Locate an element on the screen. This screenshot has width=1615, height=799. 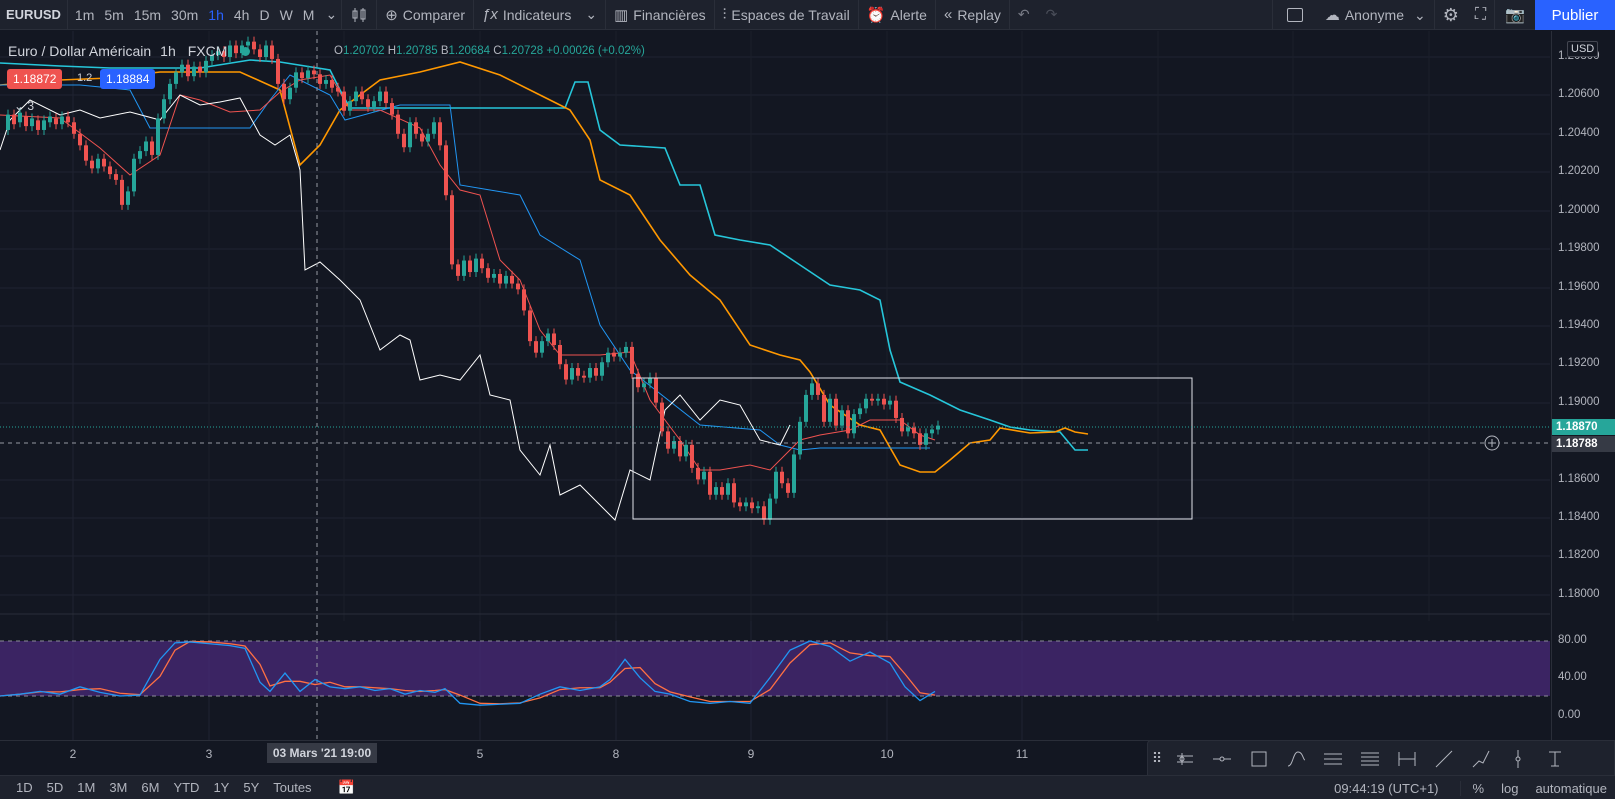
clock: 09:44:19 (UTC+1) is located at coordinates (1386, 788).